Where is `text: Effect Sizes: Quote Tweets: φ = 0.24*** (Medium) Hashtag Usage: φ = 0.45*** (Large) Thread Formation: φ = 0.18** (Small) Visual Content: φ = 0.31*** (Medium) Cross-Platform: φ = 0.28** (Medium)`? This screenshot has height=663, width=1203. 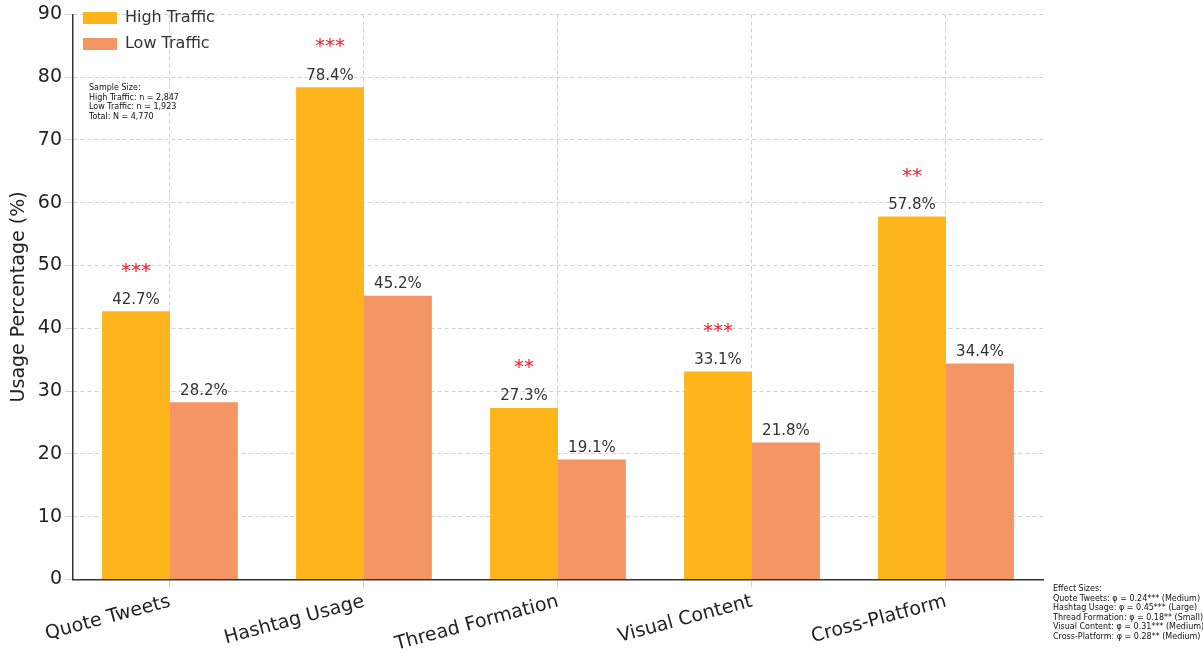 text: Effect Sizes: Quote Tweets: φ = 0.24*** (Medium) Hashtag Usage: φ = 0.45*** (Large) Thread Formation: φ = 0.18** (Small) Visual Content: φ = 0.31*** (Medium) Cross-Platform: φ = 0.28** (Medium) is located at coordinates (1128, 612).